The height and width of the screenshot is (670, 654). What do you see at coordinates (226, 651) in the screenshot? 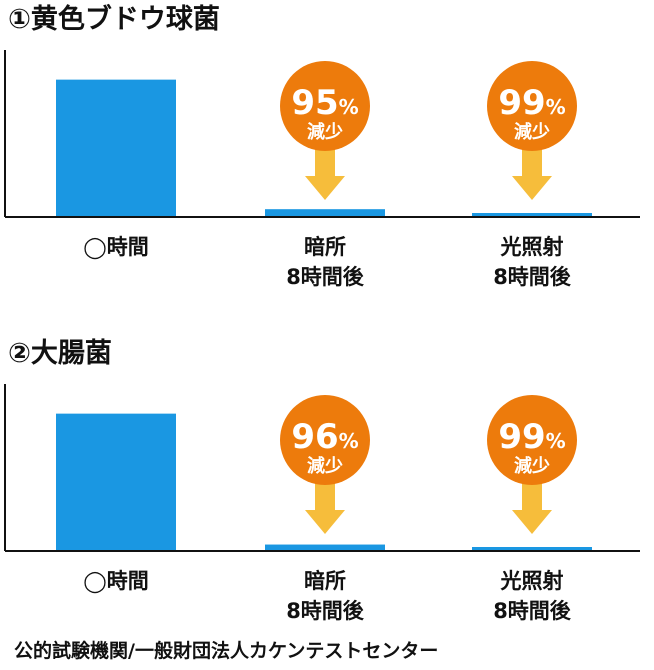
I see `source-footnote: 公的試験機関/一般財団法人カケンテストセンター` at bounding box center [226, 651].